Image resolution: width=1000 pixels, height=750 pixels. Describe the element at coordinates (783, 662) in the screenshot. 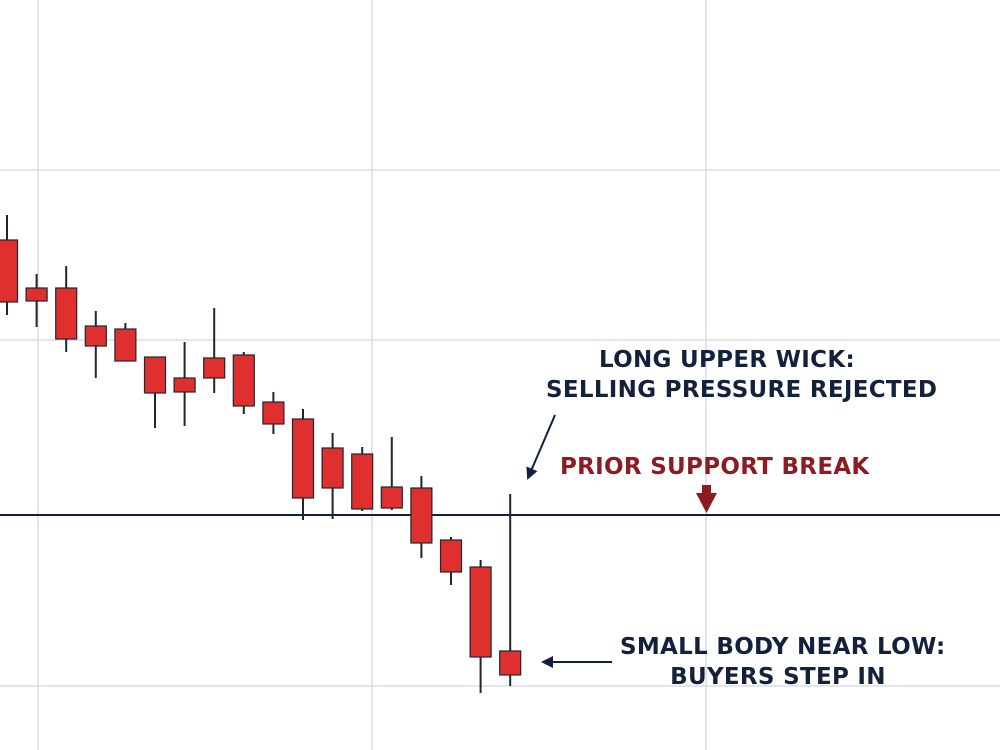

I see `small-body-annotation: SMALL BODY NEAR LOW: BUYERS STEP IN` at that location.